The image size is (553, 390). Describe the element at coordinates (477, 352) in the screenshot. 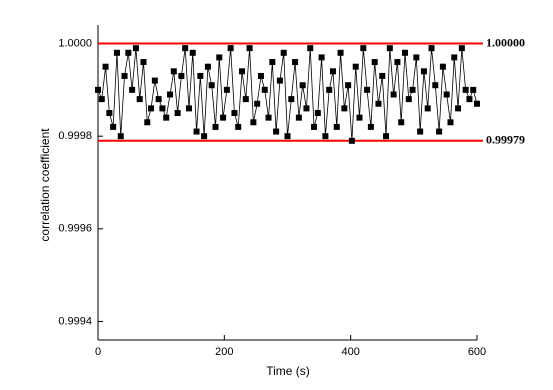

I see `x-tick-label: 600` at that location.